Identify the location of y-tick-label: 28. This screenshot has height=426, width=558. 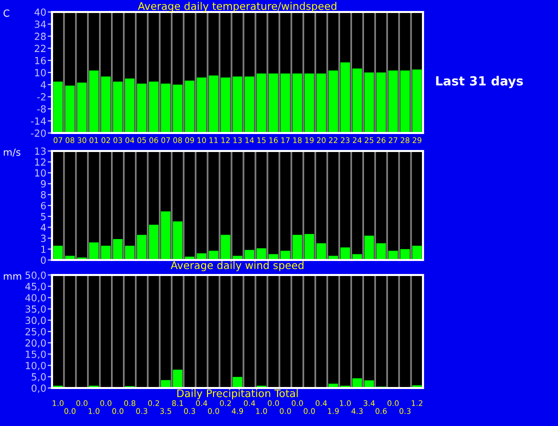
(40, 36).